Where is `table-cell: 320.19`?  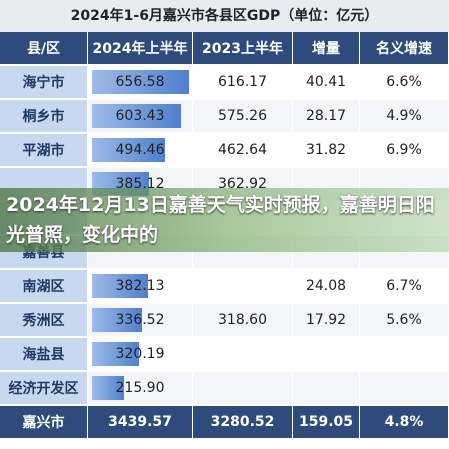
table-cell: 320.19 is located at coordinates (140, 354).